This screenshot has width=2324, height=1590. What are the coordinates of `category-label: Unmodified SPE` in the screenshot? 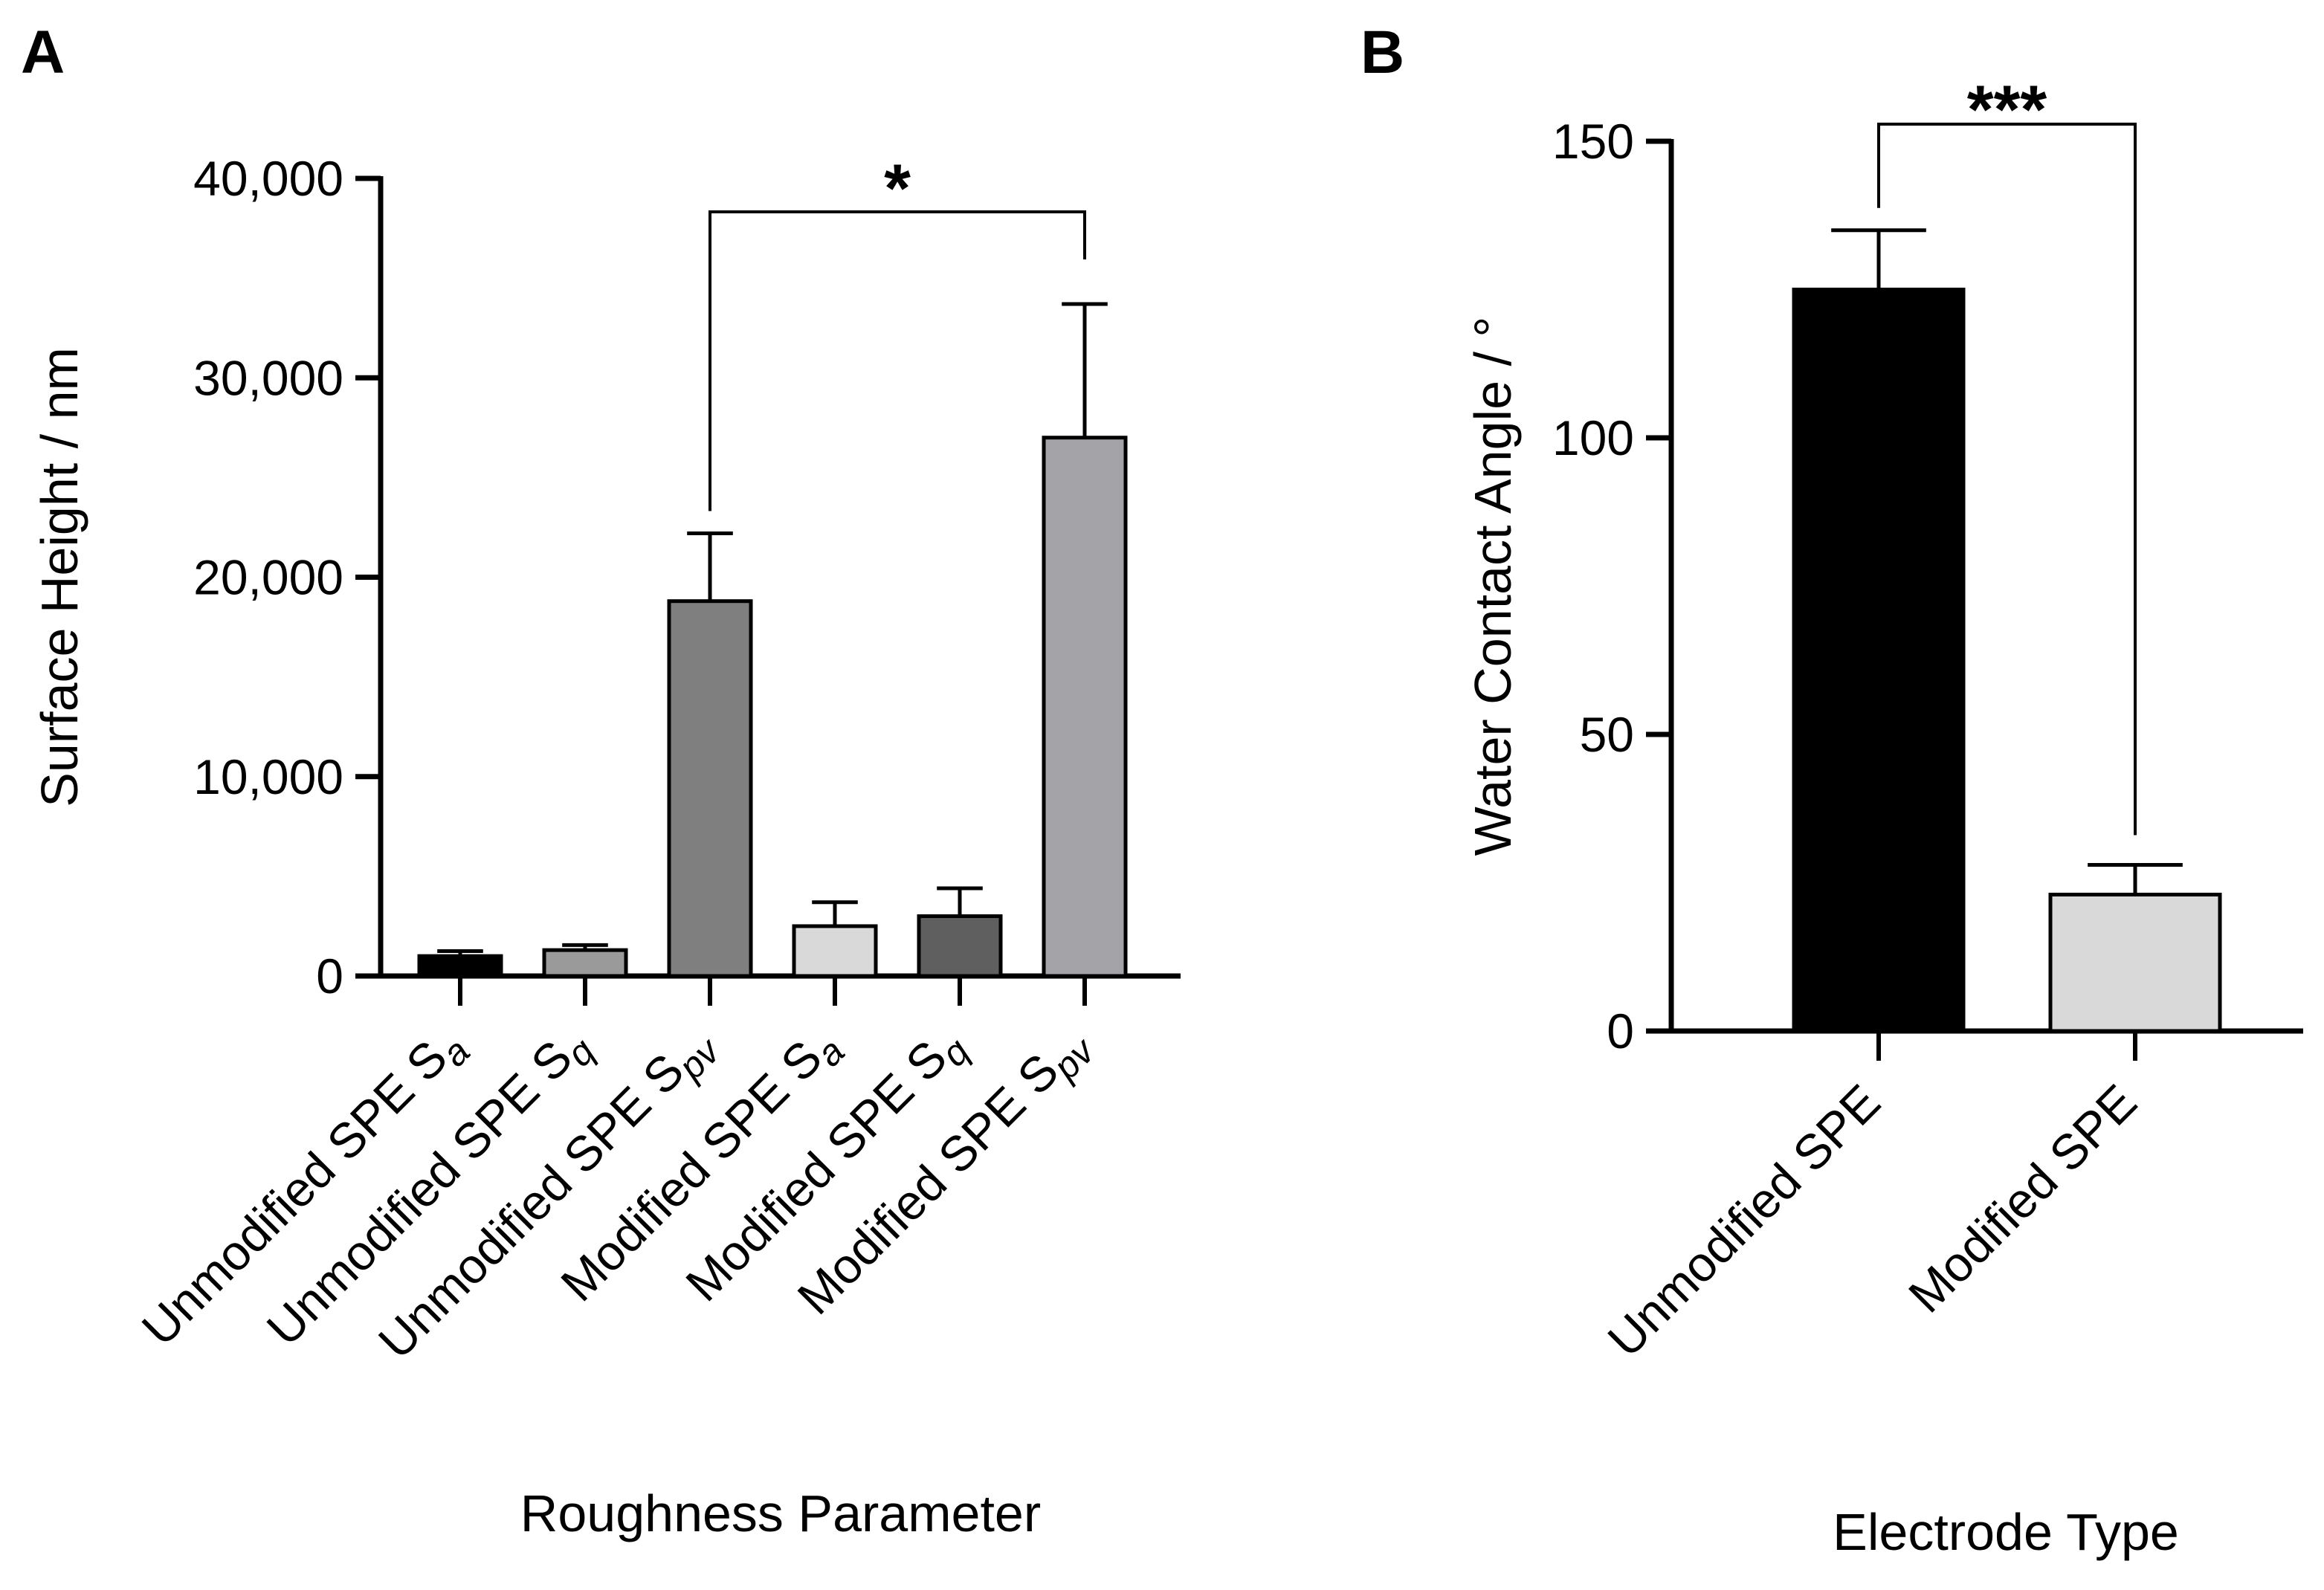 It's located at (1744, 1221).